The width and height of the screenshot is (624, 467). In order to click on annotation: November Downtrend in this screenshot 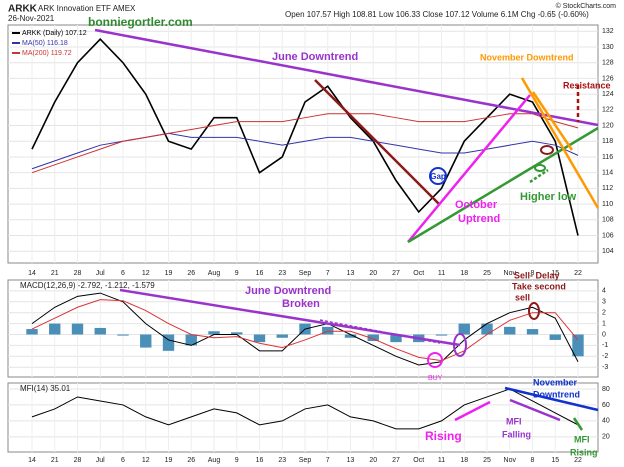, I will do `click(527, 57)`.